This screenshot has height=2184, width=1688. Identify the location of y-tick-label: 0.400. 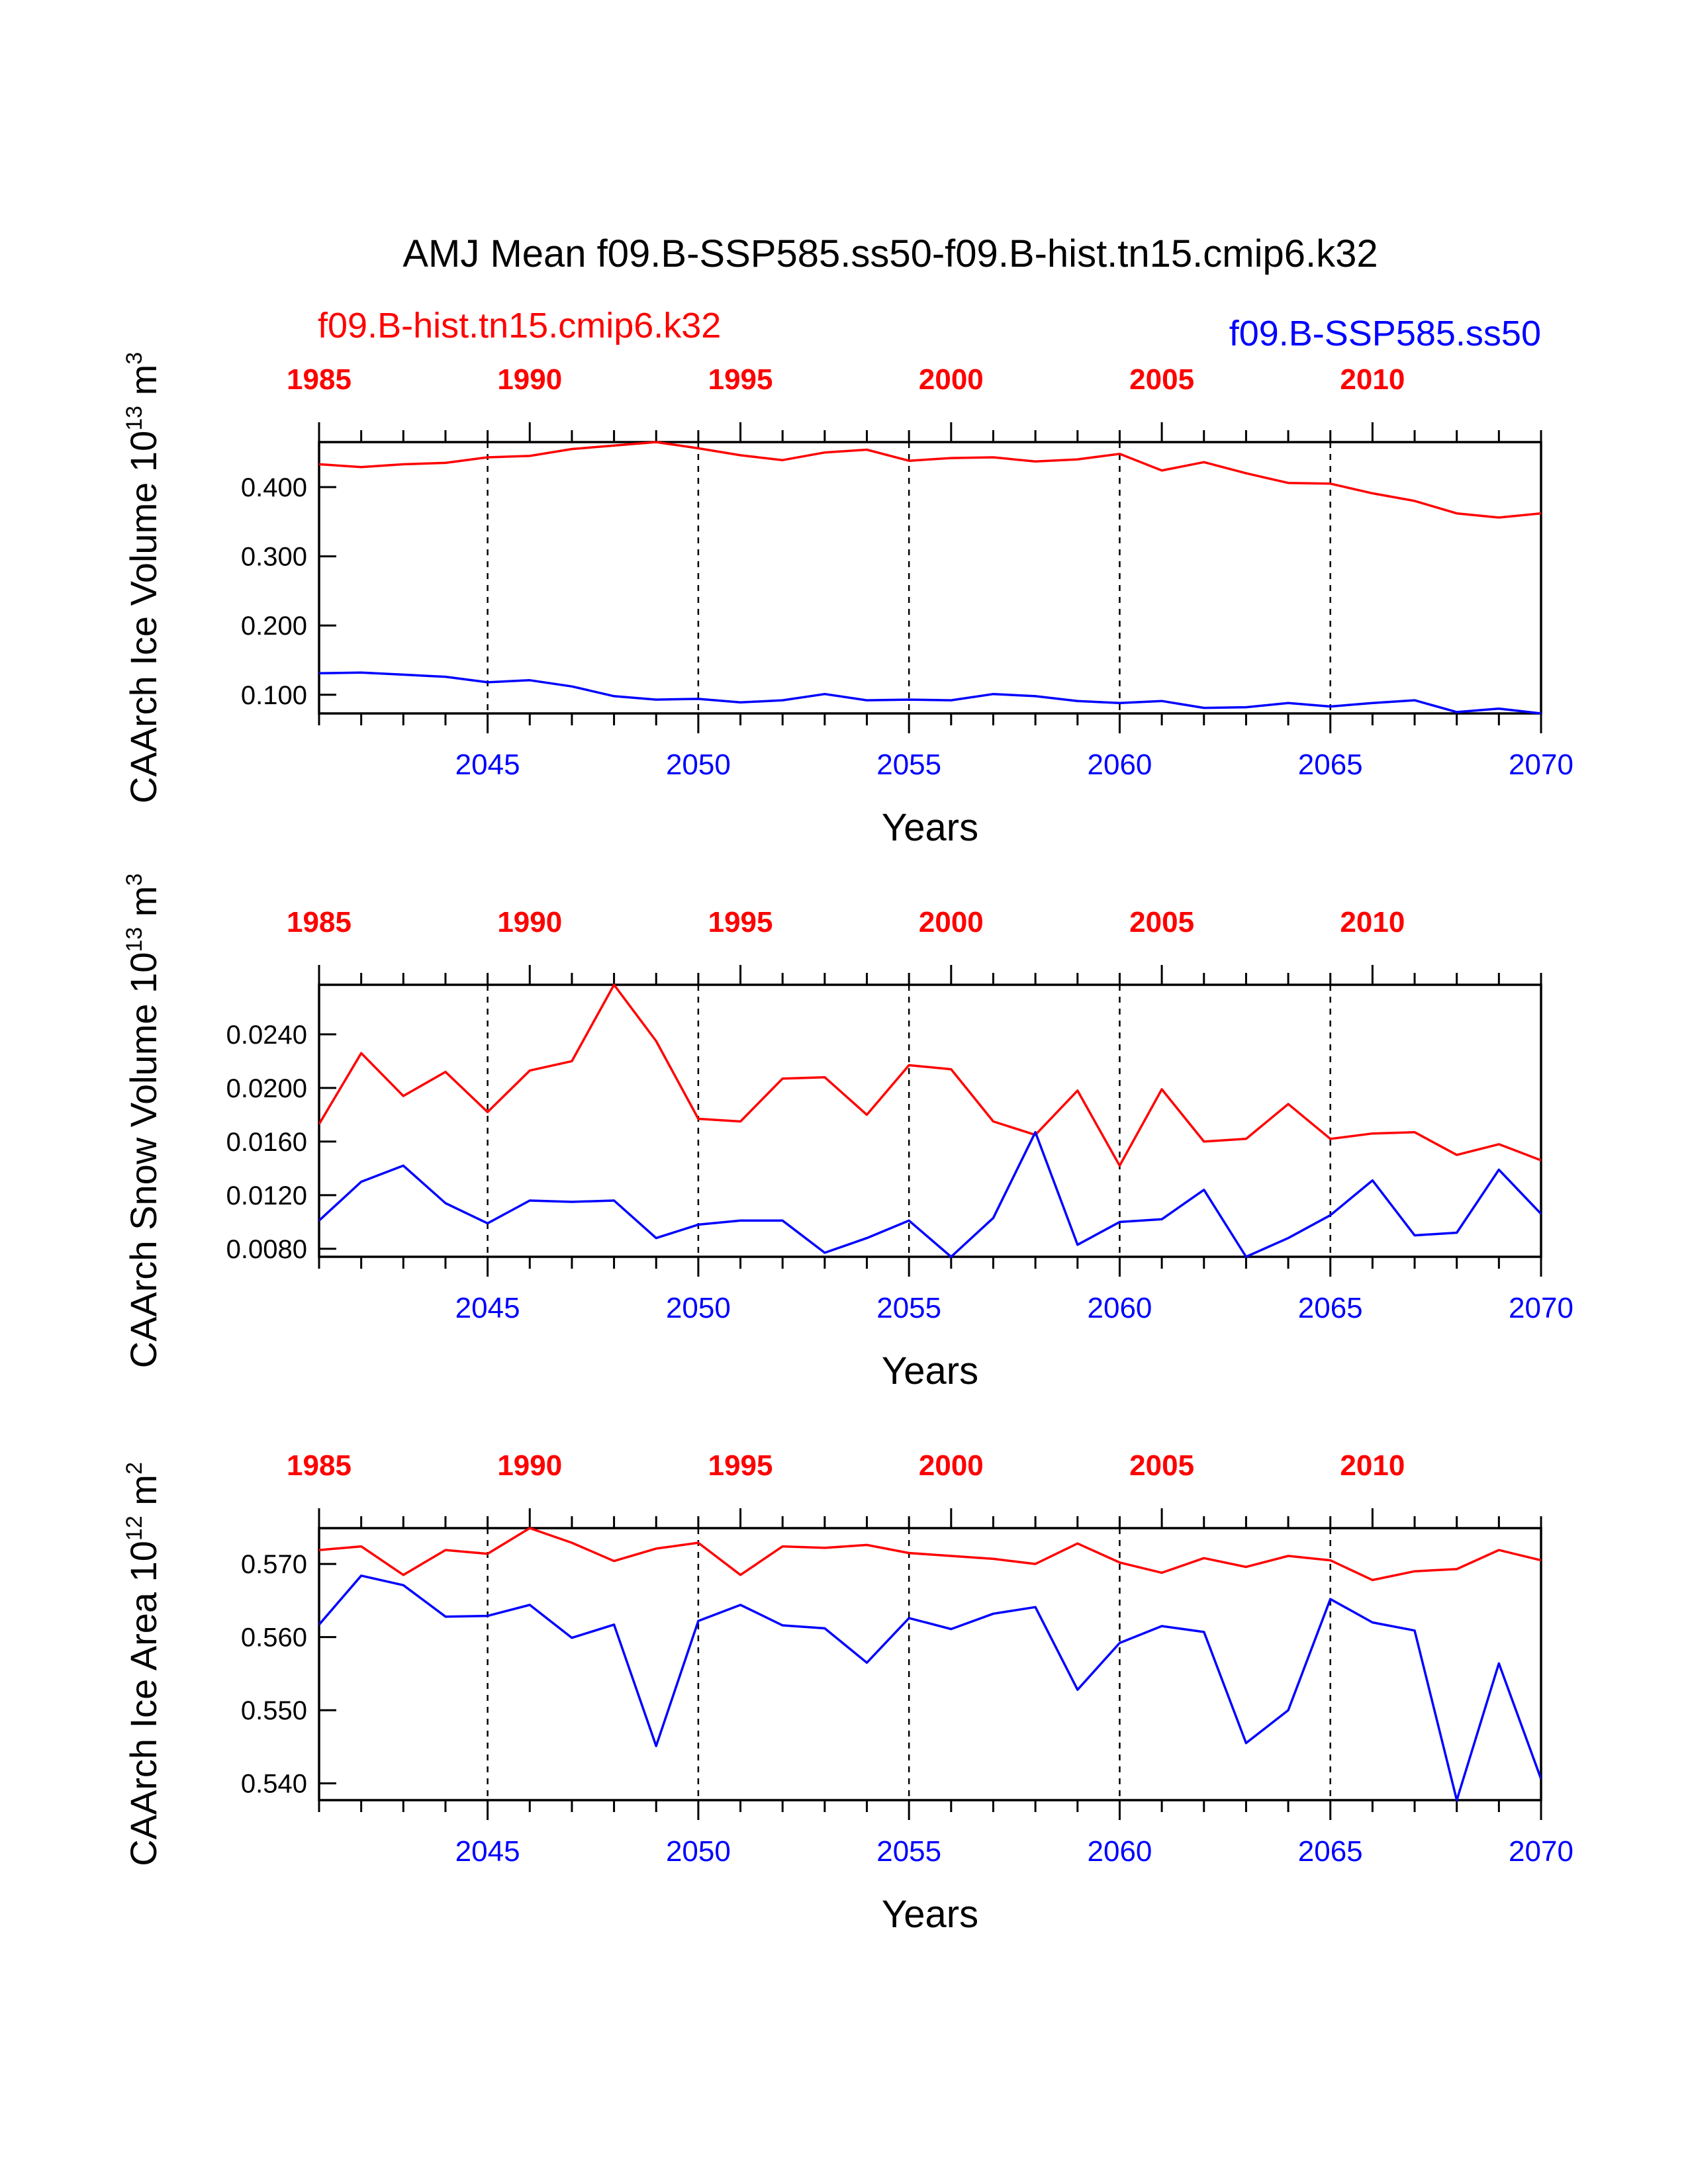
(274, 488).